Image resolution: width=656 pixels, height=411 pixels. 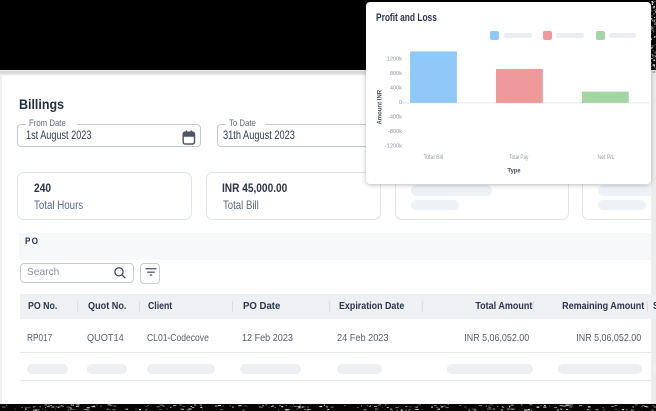 What do you see at coordinates (392, 146) in the screenshot?
I see `svg-text: -1200k` at bounding box center [392, 146].